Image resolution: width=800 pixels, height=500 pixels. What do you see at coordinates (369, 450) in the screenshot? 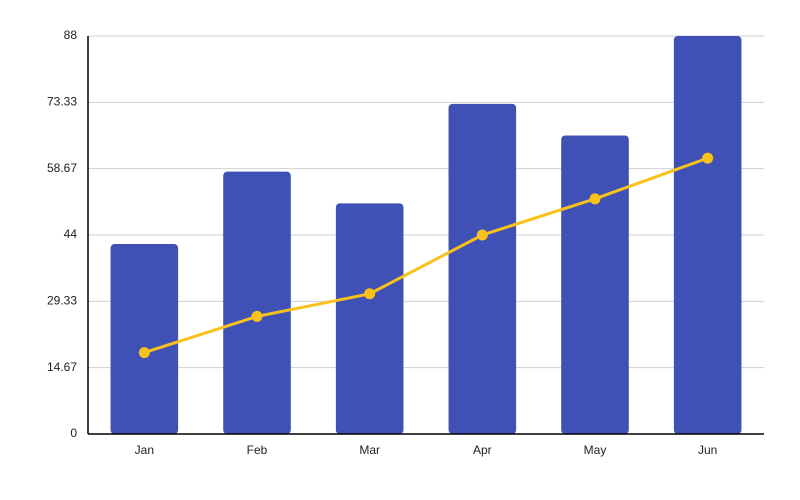
I see `x-tick-label: Mar` at bounding box center [369, 450].